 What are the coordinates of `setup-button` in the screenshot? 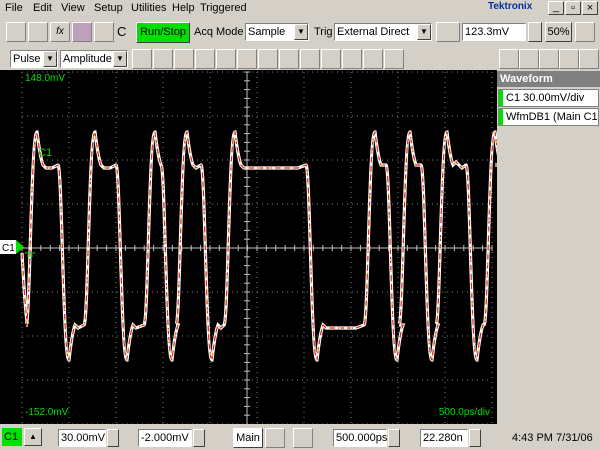 It's located at (38, 32).